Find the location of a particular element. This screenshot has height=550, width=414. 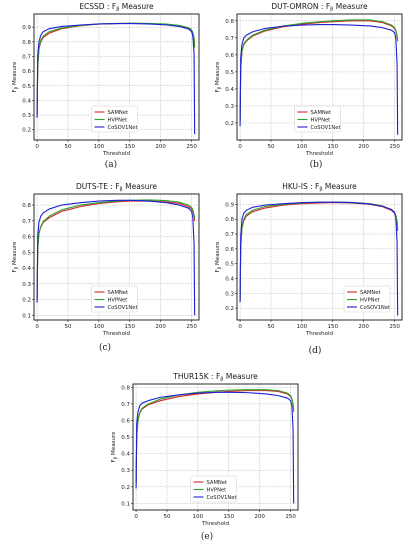

caption-c: (c) is located at coordinates (105, 348).